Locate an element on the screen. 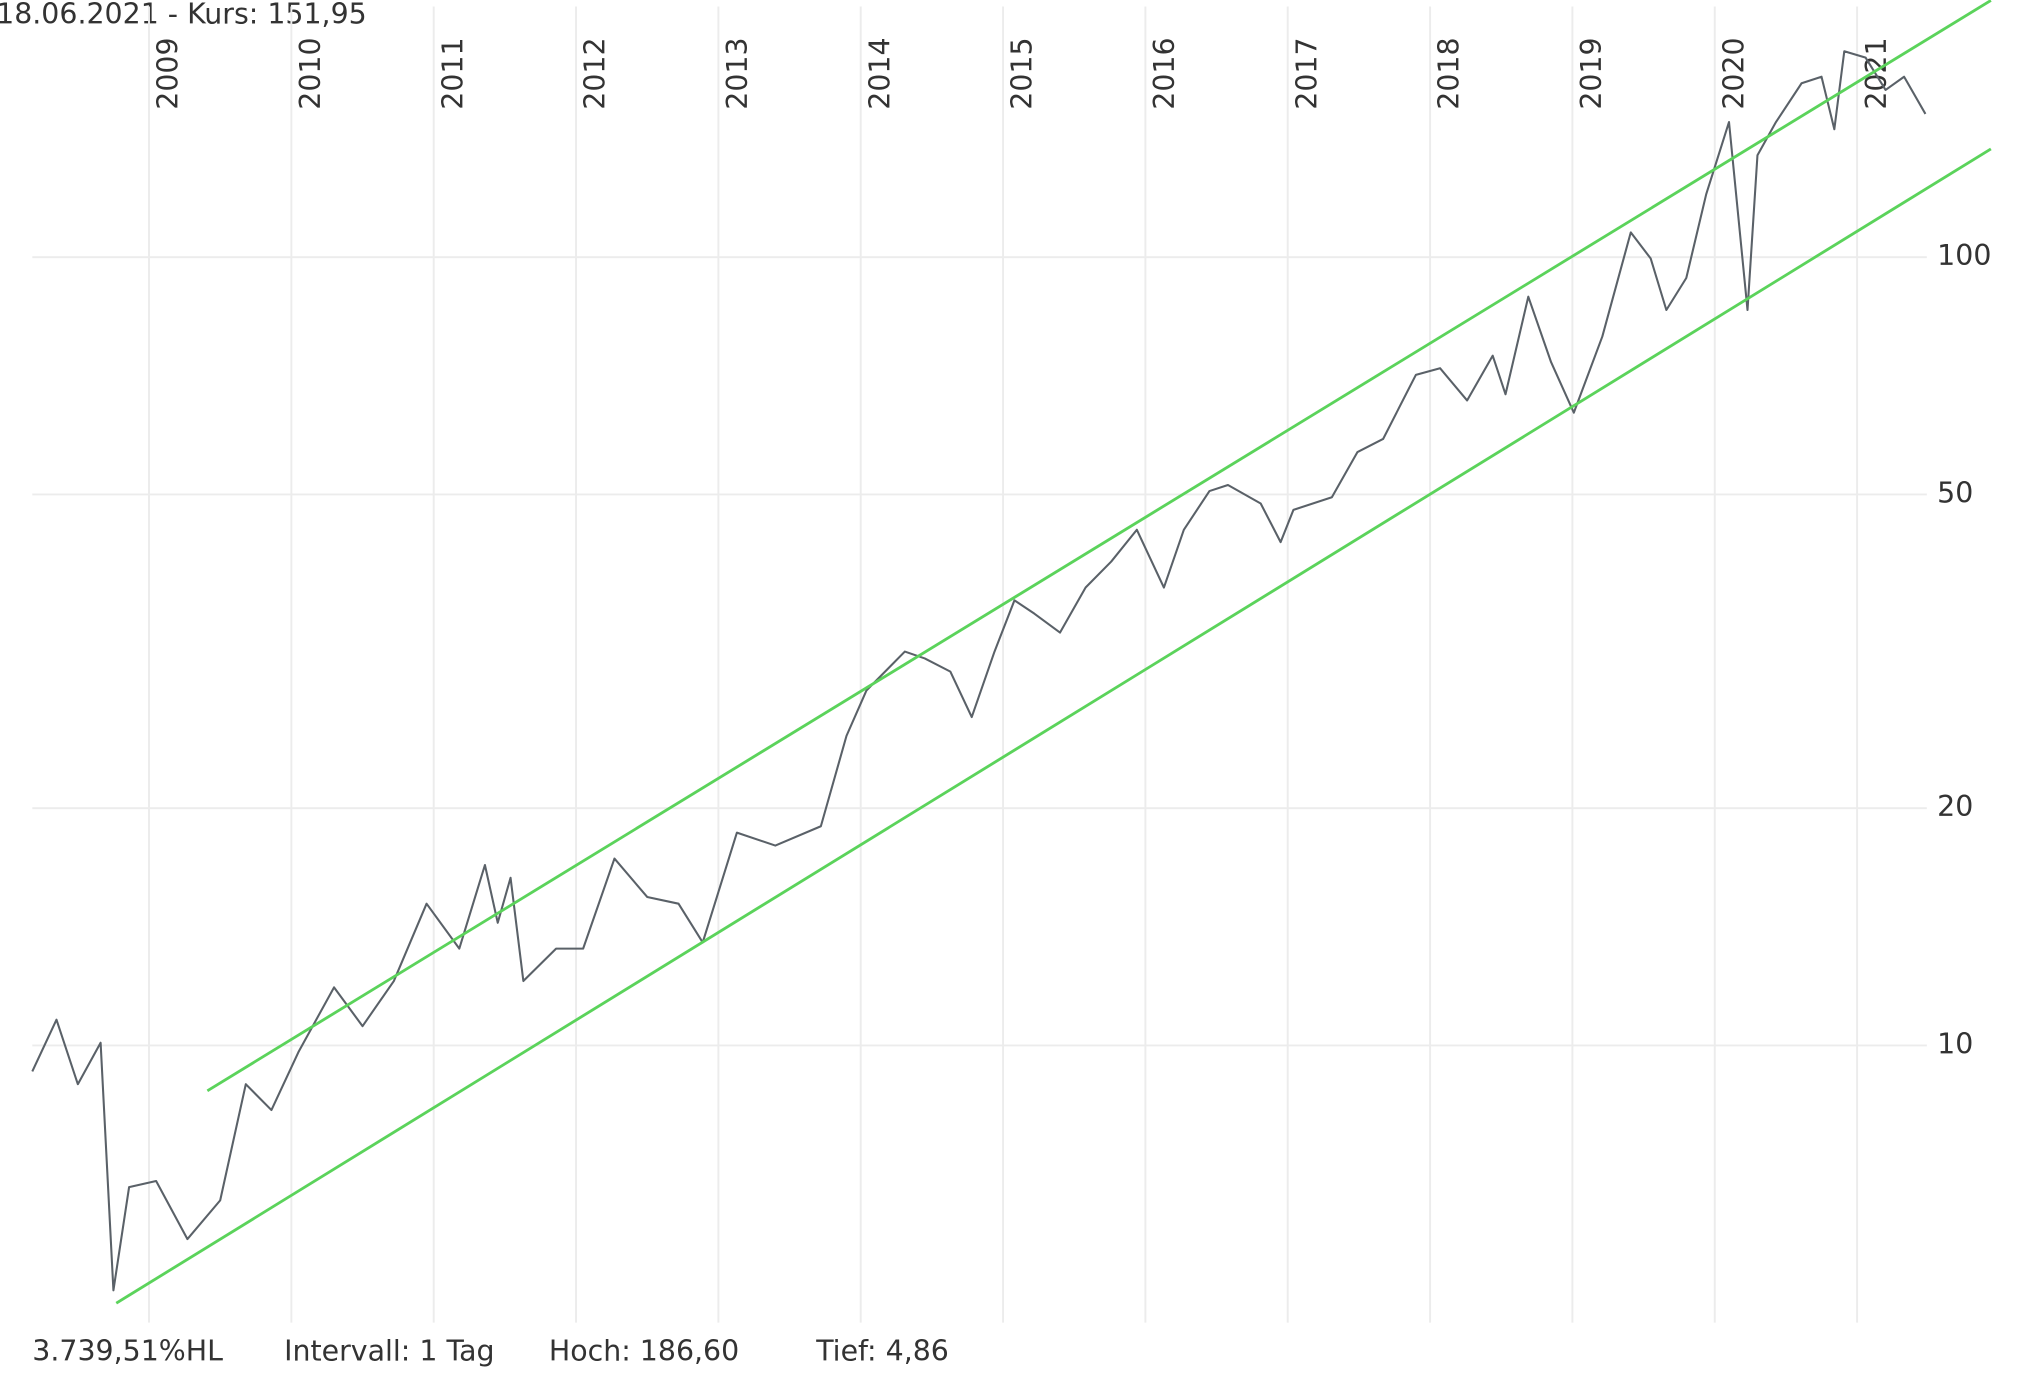 The height and width of the screenshot is (1382, 2025). chart-title: 18.06.2021 - Kurs: 151,95 is located at coordinates (183, 15).